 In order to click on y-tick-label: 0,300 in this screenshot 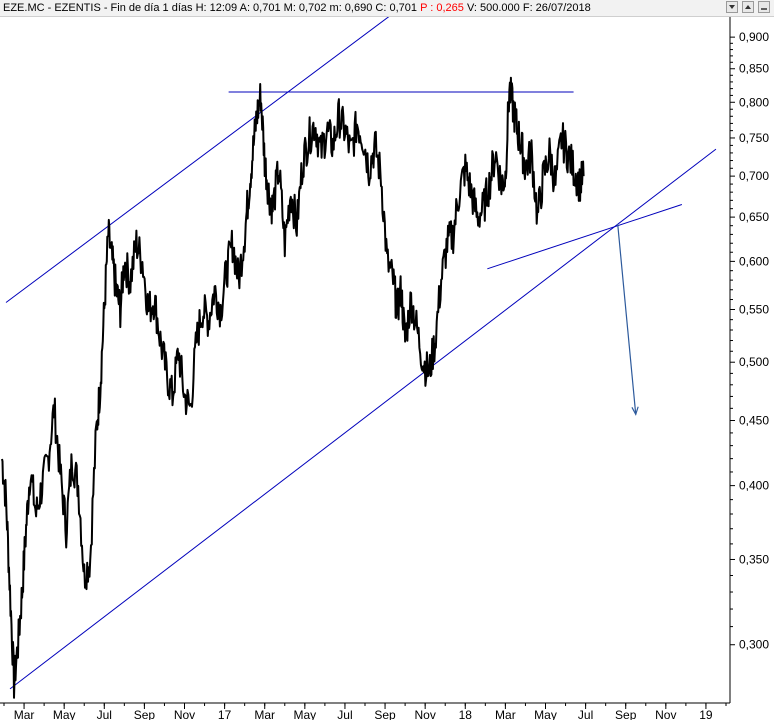, I will do `click(754, 645)`.